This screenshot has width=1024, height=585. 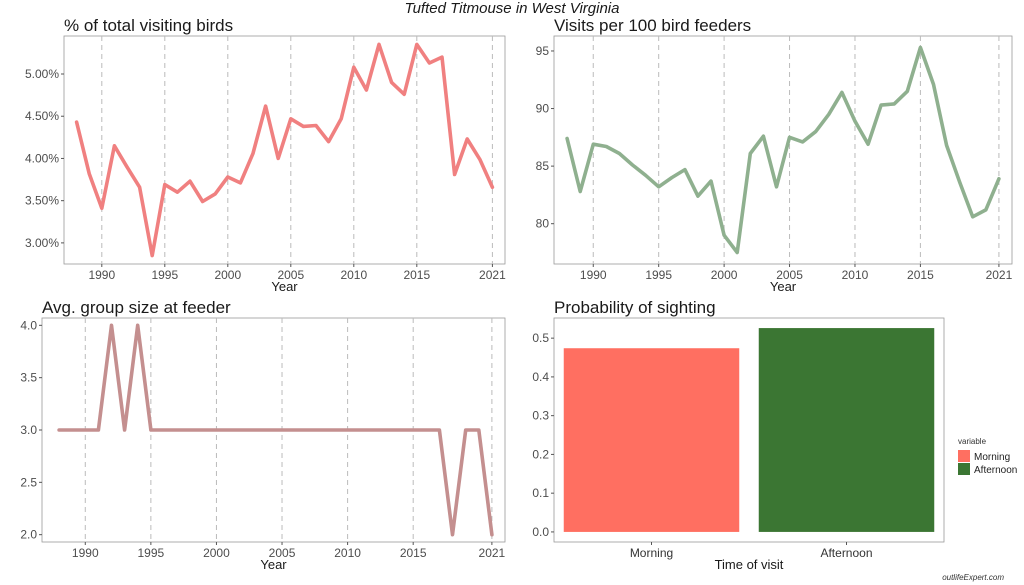 I want to click on x-tick-label: Morning, so click(x=651, y=553).